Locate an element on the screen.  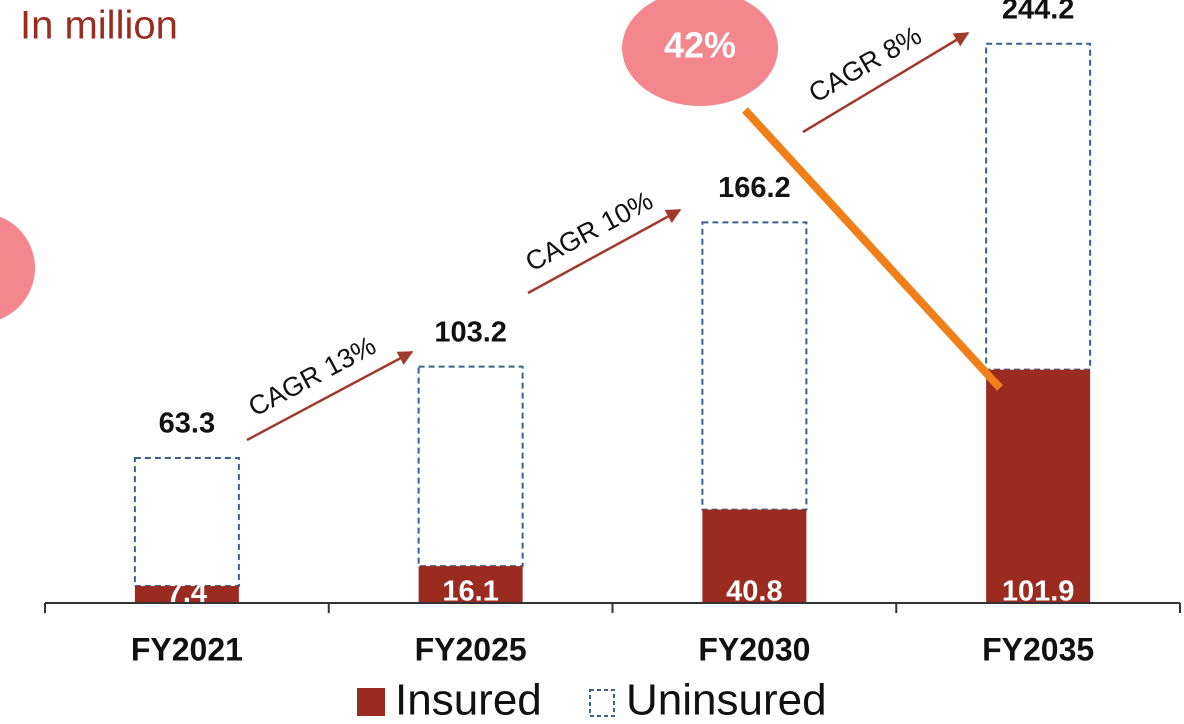
value-label: 7.4 is located at coordinates (187, 593).